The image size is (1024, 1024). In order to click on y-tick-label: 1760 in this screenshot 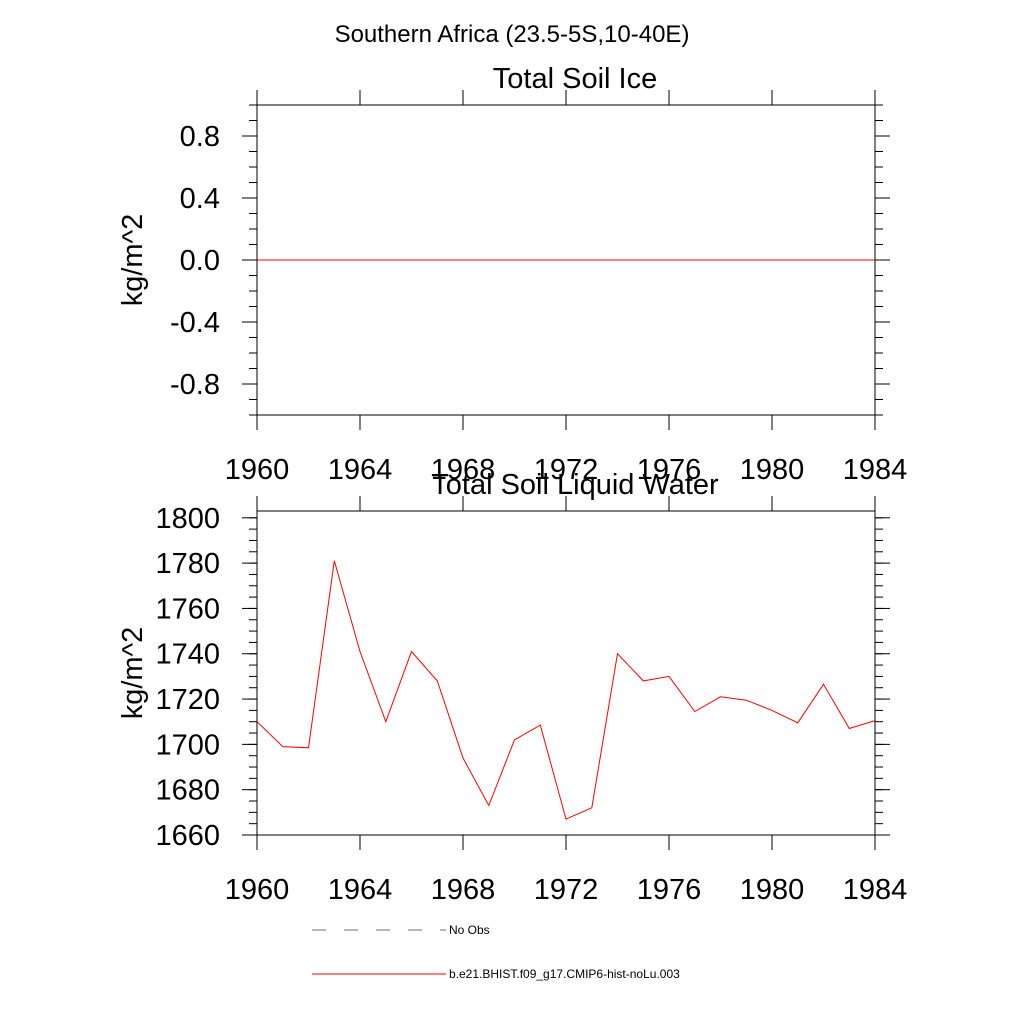, I will do `click(187, 609)`.